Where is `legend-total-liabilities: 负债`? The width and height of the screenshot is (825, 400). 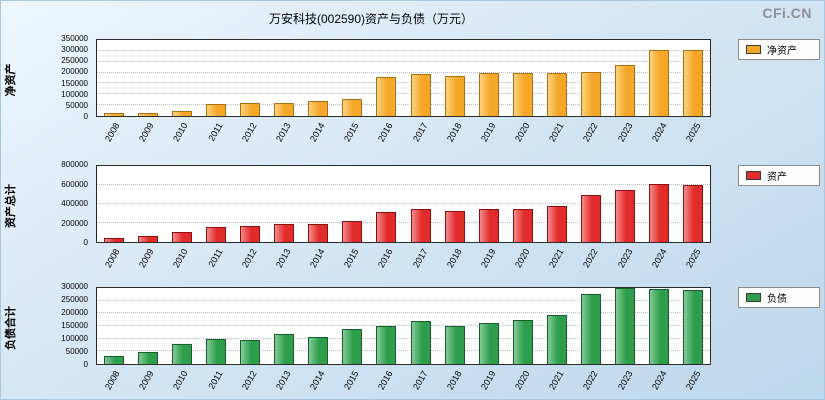 legend-total-liabilities: 负债 is located at coordinates (779, 297).